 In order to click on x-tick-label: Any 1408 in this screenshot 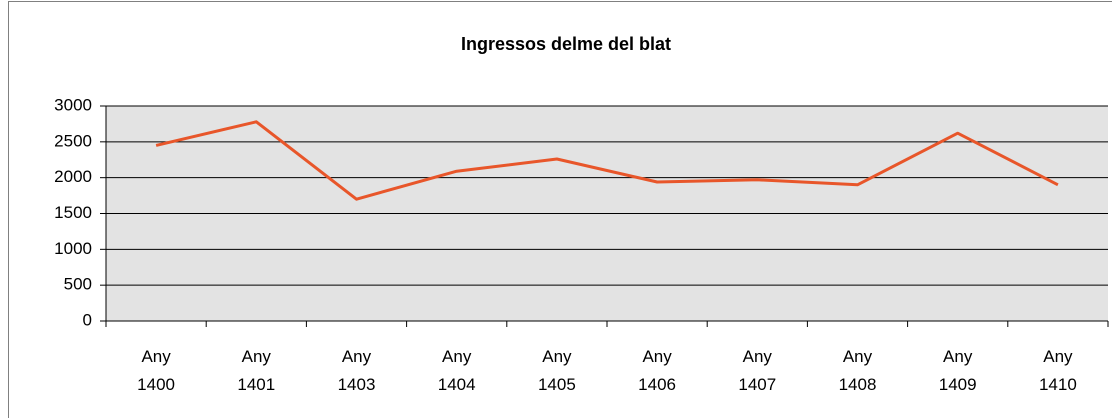, I will do `click(857, 370)`.